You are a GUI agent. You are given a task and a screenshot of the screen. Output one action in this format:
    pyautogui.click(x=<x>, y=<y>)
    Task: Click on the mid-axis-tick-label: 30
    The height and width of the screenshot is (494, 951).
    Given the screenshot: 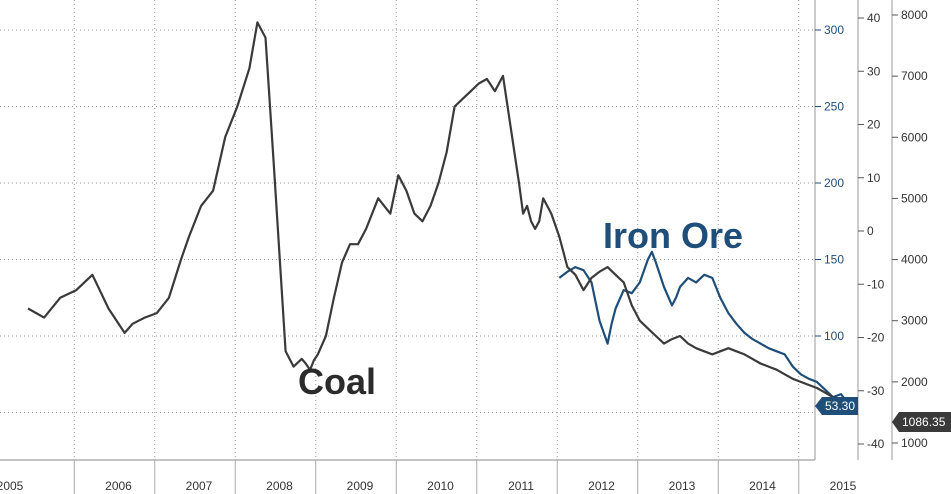 What is the action you would take?
    pyautogui.click(x=874, y=71)
    